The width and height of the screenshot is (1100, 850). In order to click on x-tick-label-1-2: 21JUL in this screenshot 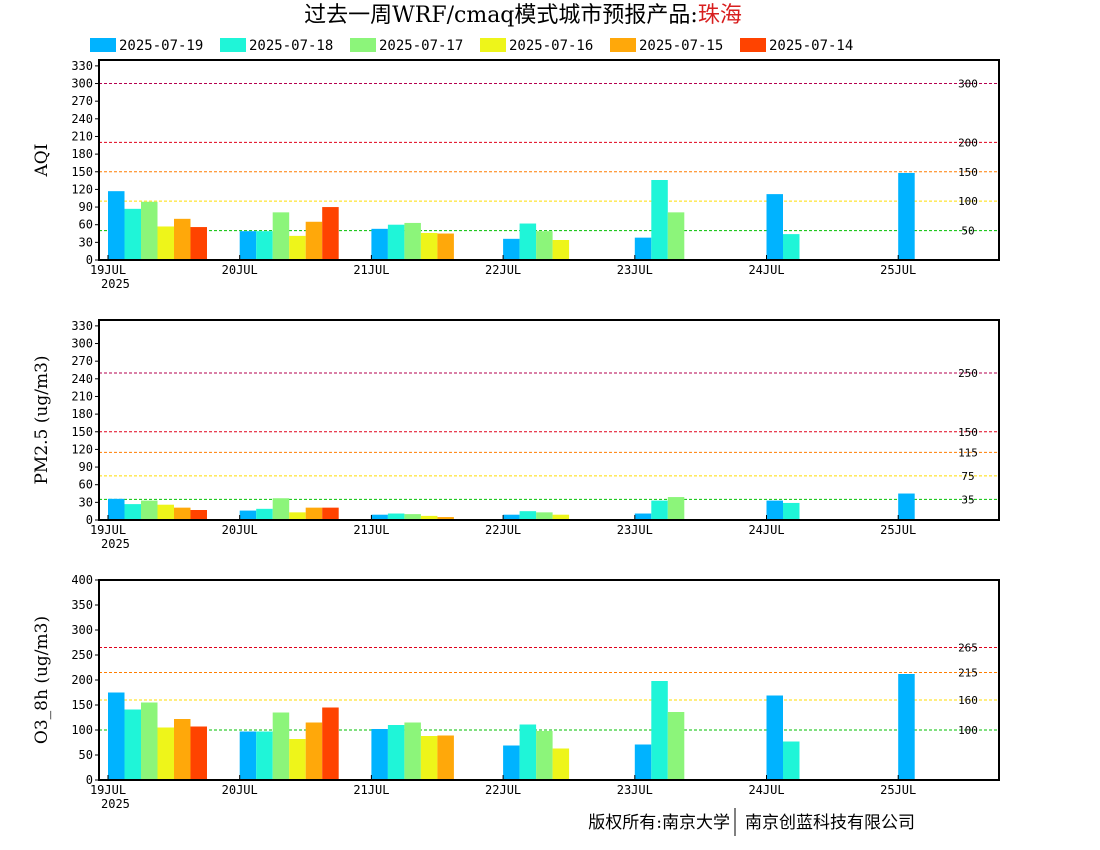, I will do `click(371, 530)`.